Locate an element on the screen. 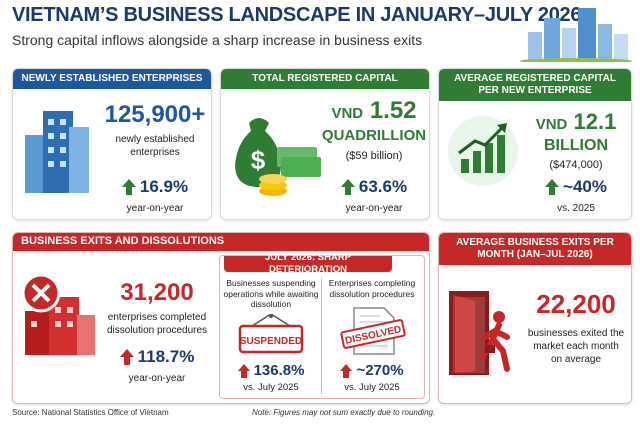  decoration: VND 1.52 is located at coordinates (374, 111).